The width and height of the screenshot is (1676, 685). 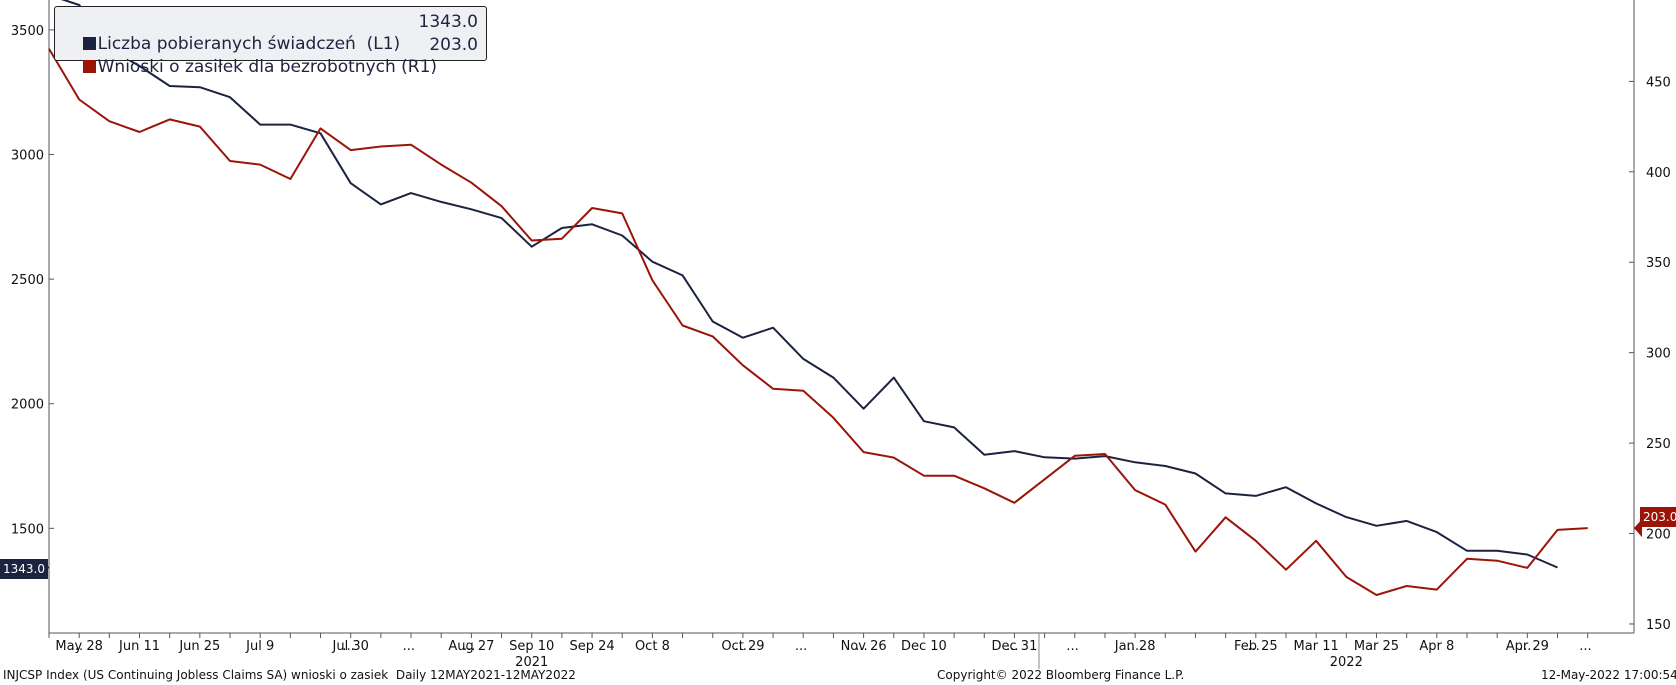 What do you see at coordinates (591, 646) in the screenshot?
I see `x-tick-label: Sep 24` at bounding box center [591, 646].